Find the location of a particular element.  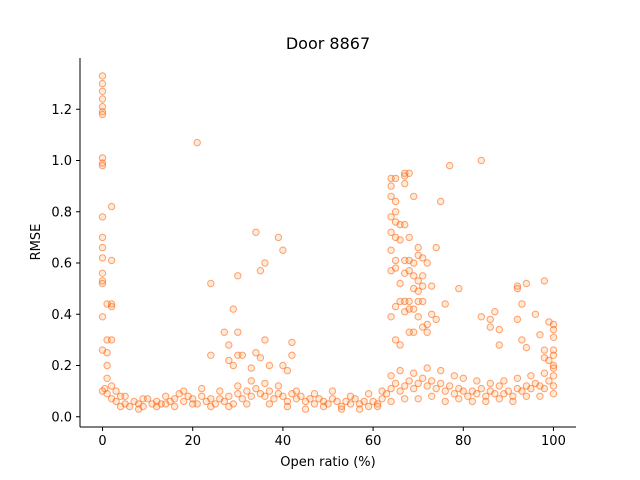

x-tick-label: 60 is located at coordinates (373, 441).